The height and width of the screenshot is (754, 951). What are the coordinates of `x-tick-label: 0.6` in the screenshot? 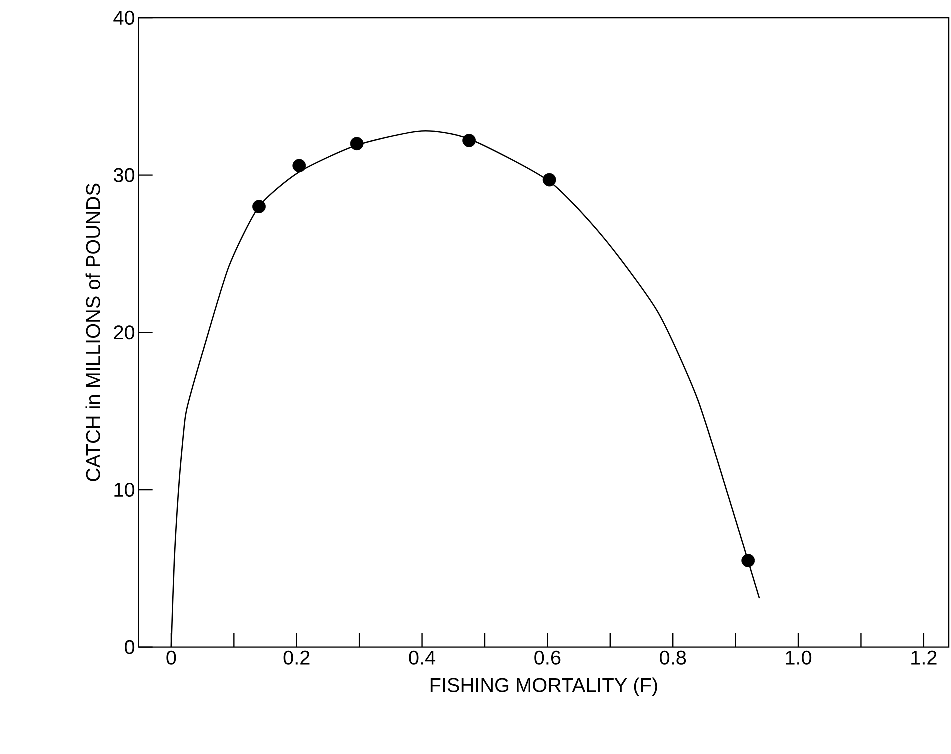 It's located at (547, 657).